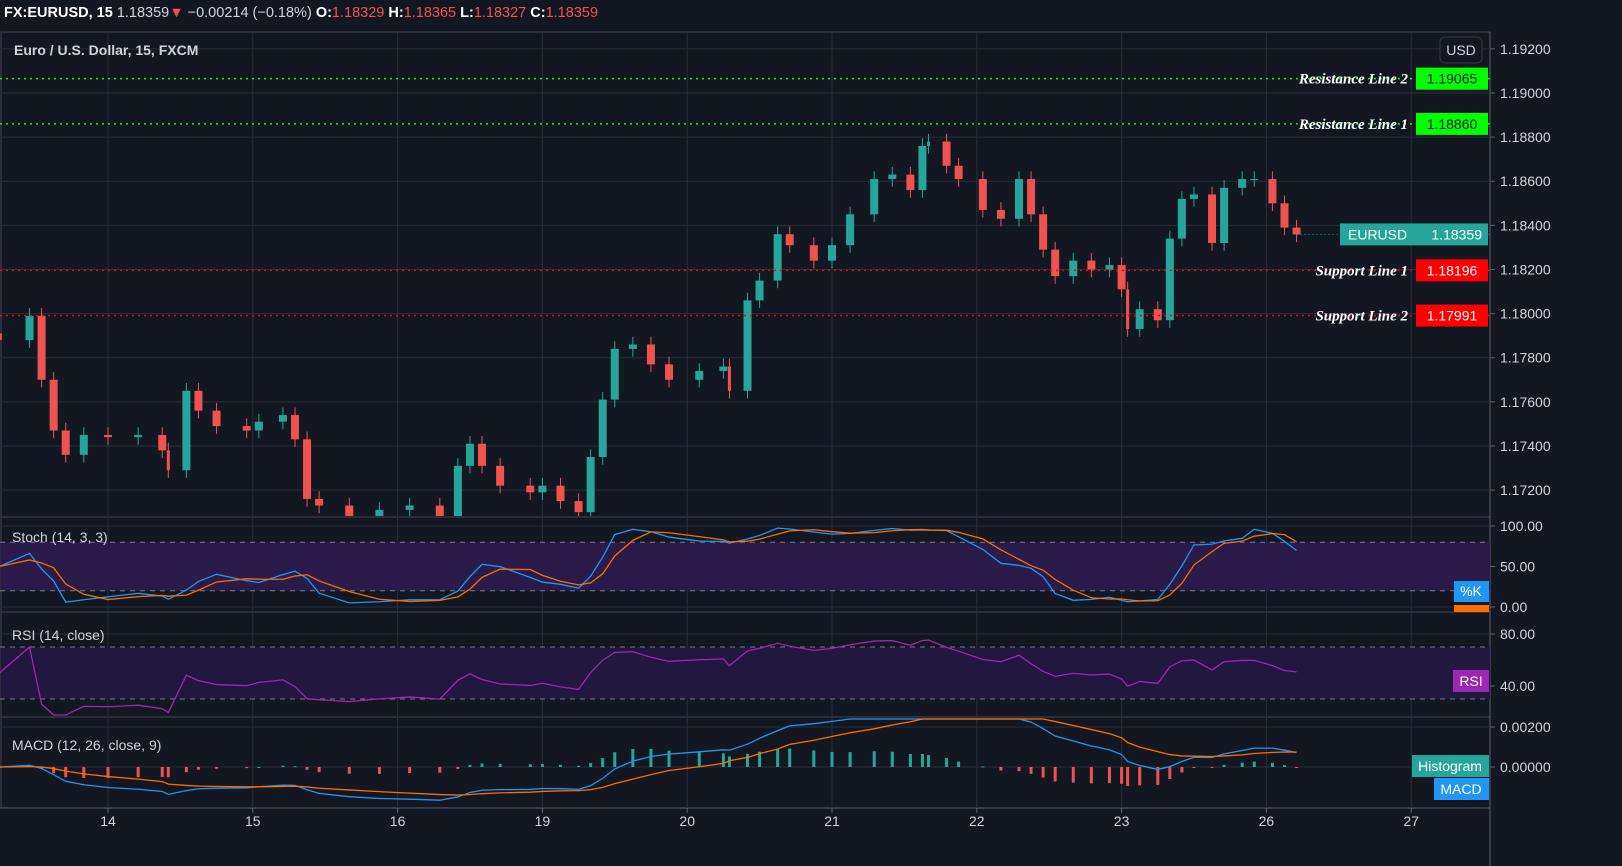  I want to click on open-label: O:, so click(323, 13).